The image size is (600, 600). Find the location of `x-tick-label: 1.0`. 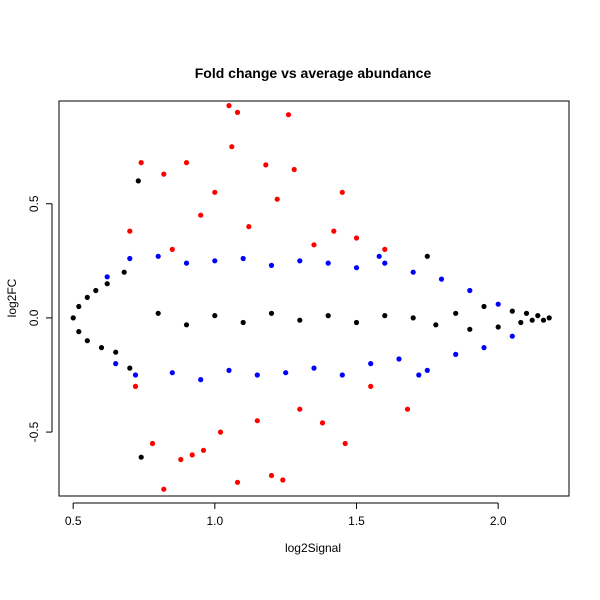

x-tick-label: 1.0 is located at coordinates (214, 521).